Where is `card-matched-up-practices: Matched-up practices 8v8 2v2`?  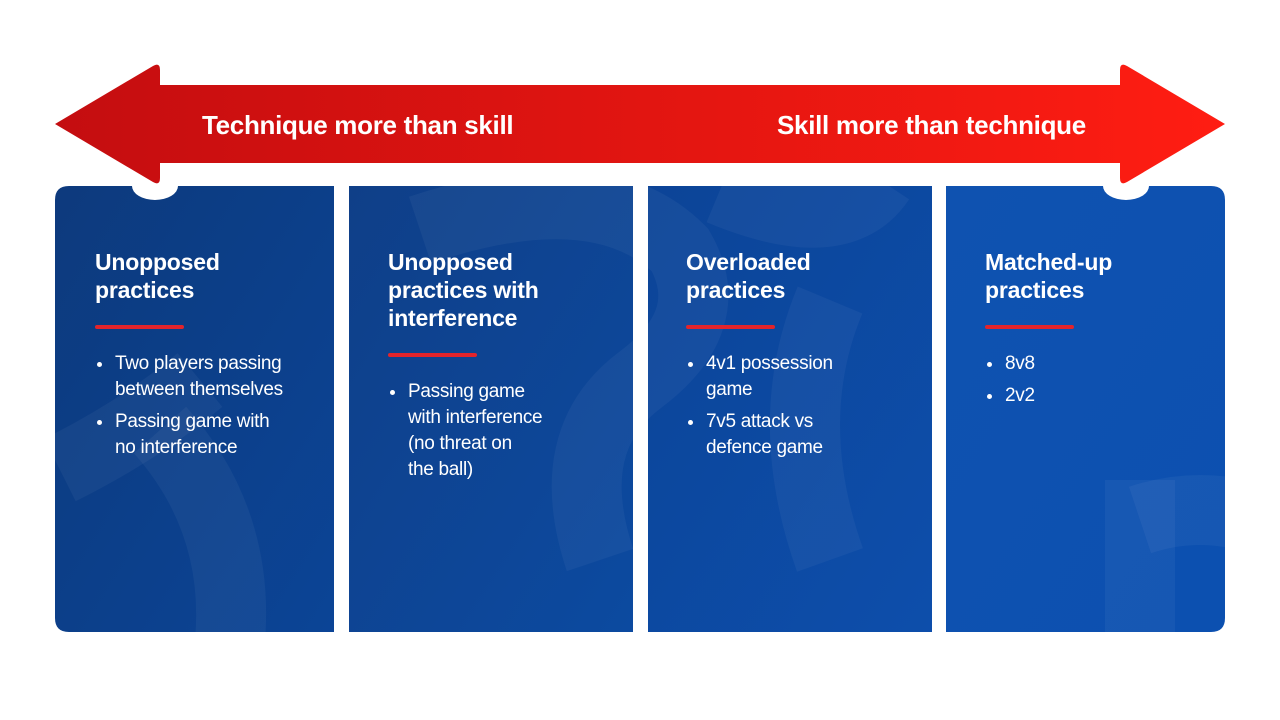
card-matched-up-practices: Matched-up practices 8v8 2v2 is located at coordinates (1095, 331).